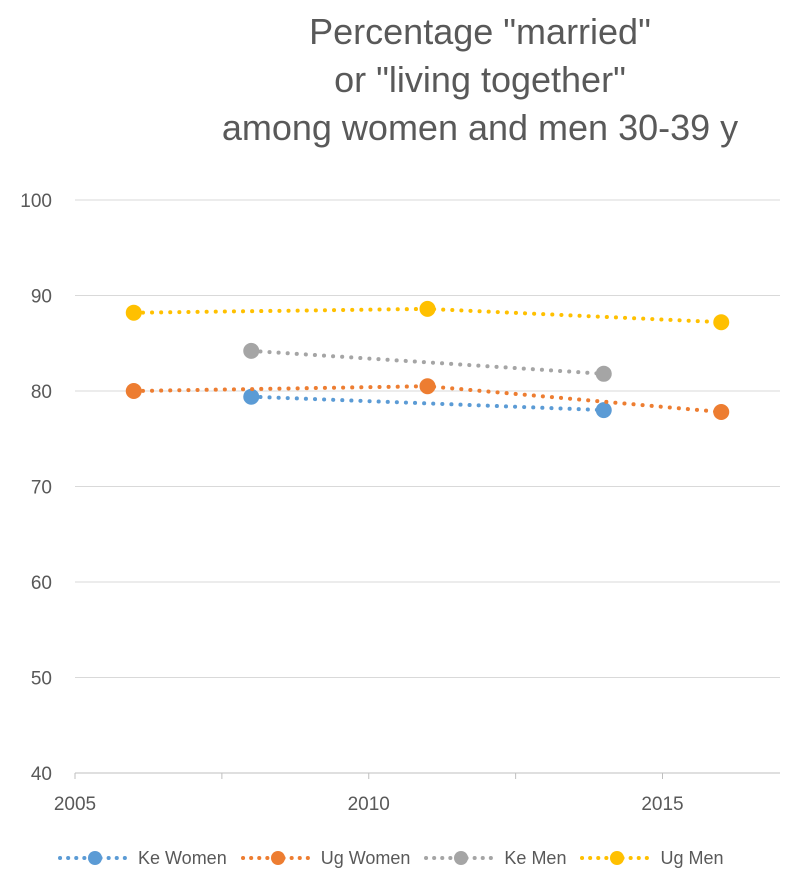 The width and height of the screenshot is (800, 871). What do you see at coordinates (365, 857) in the screenshot?
I see `legend-label-ug-women: Ug Women` at bounding box center [365, 857].